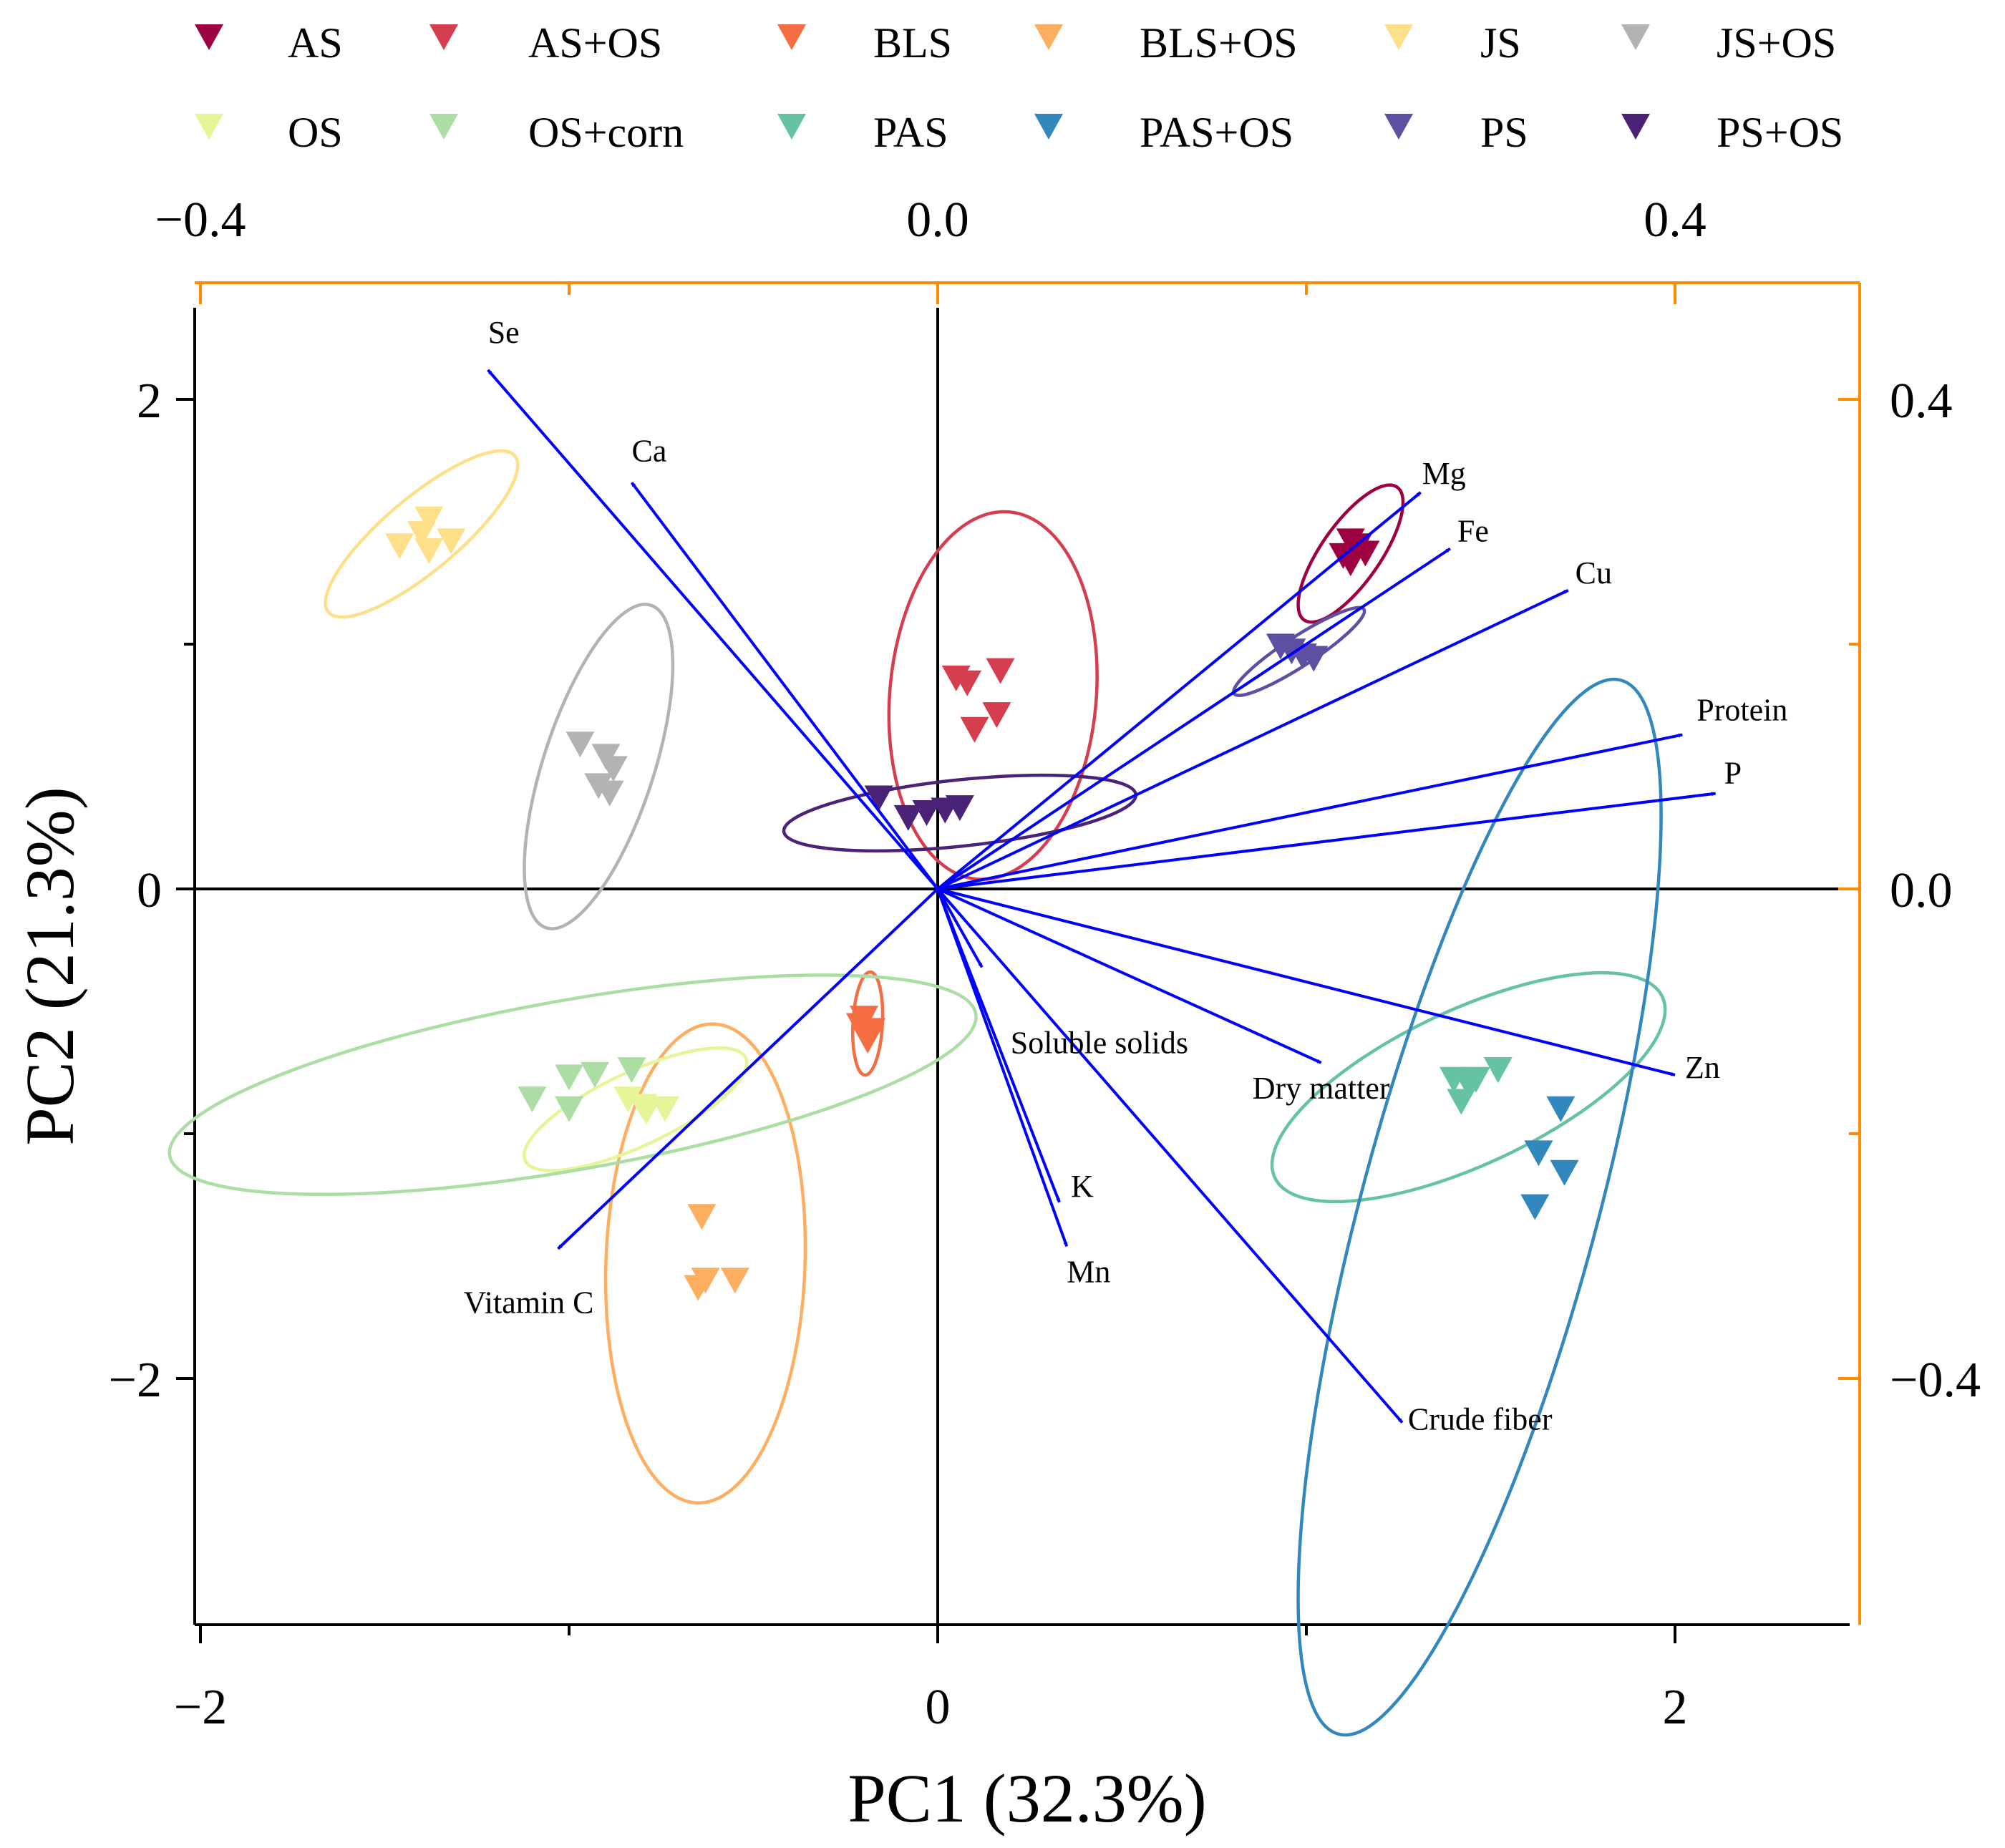 This screenshot has height=1848, width=2005. What do you see at coordinates (939, 1707) in the screenshot?
I see `x-tick-label: 0` at bounding box center [939, 1707].